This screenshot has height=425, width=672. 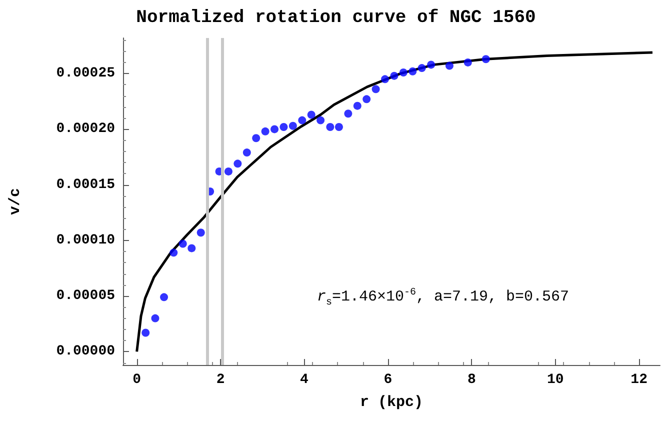 I want to click on y-axis-title: v/c, so click(x=15, y=202).